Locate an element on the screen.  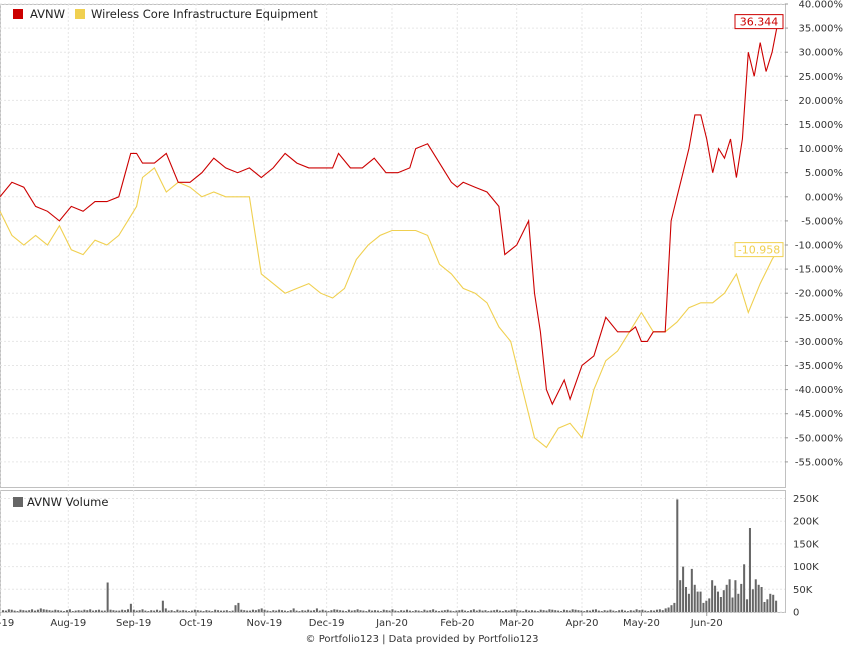
volume-y-axis: 250K 200K 150K 100K 50K 0 is located at coordinates (806, 556).